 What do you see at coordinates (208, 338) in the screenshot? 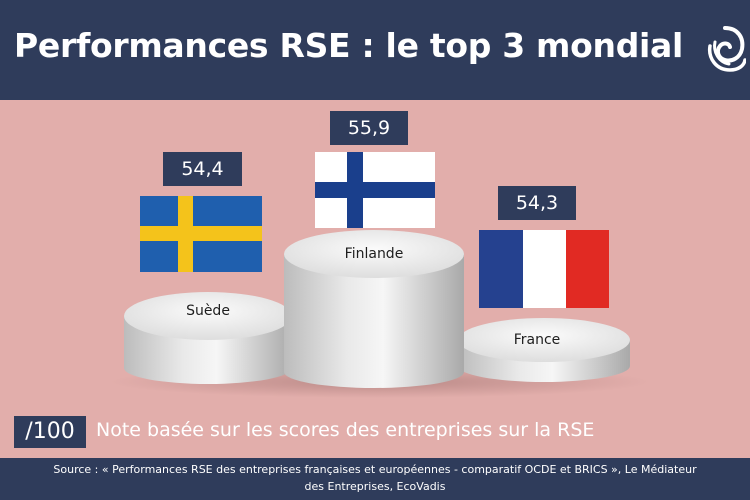
I see `podium-sweden` at bounding box center [208, 338].